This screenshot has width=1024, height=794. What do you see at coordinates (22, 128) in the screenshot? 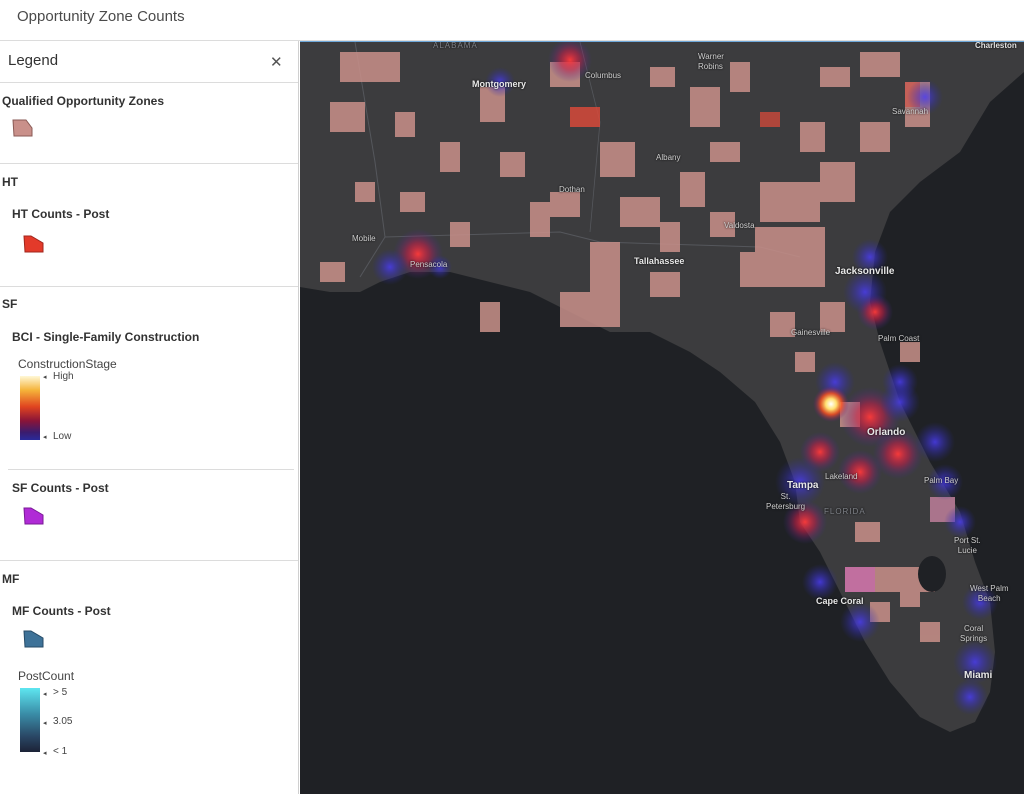
I see `qoz-swatch-icon` at bounding box center [22, 128].